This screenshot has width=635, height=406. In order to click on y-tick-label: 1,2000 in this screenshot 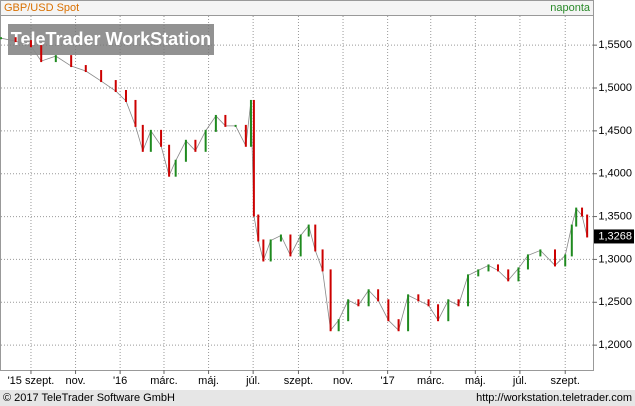, I will do `click(615, 345)`.